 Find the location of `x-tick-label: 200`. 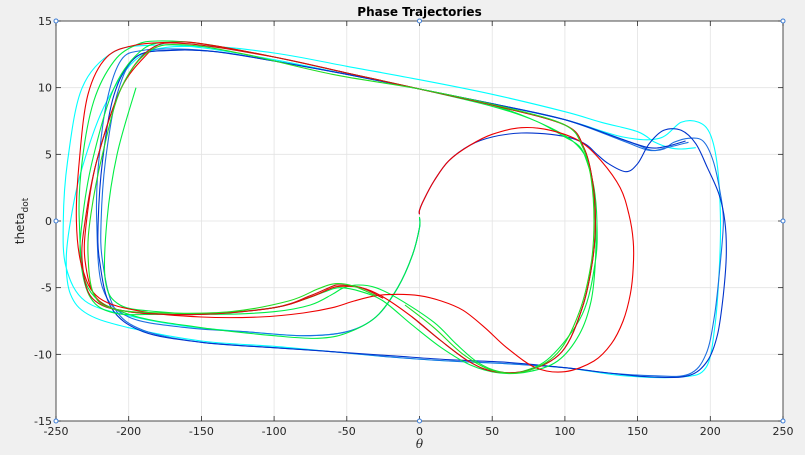

x-tick-label: 200 is located at coordinates (710, 431).